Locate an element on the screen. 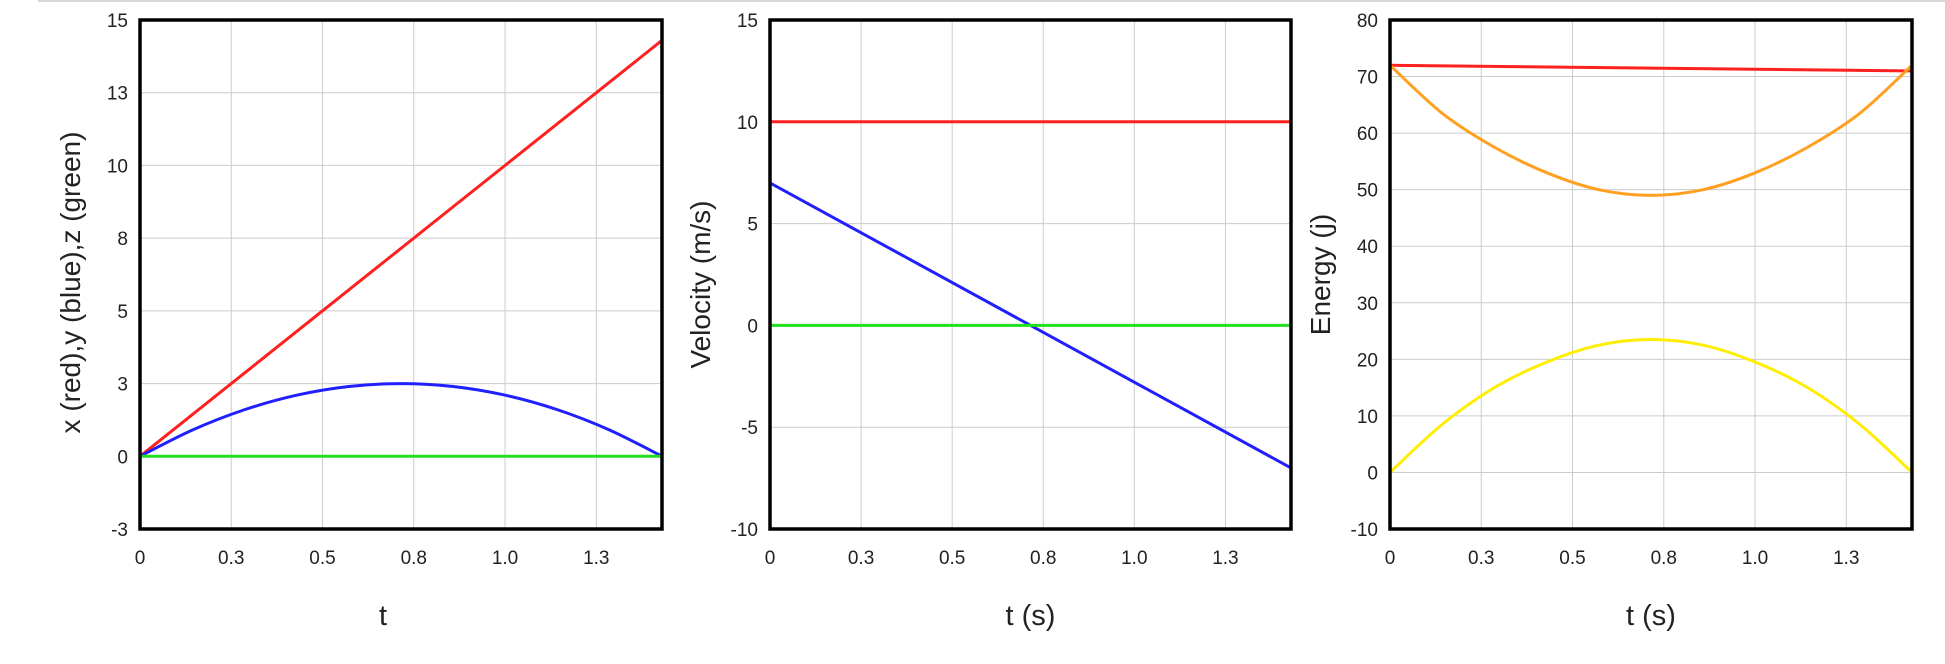 Image resolution: width=1945 pixels, height=664 pixels. y-axis-label: x (red),y (blue),z (green) is located at coordinates (70, 283).